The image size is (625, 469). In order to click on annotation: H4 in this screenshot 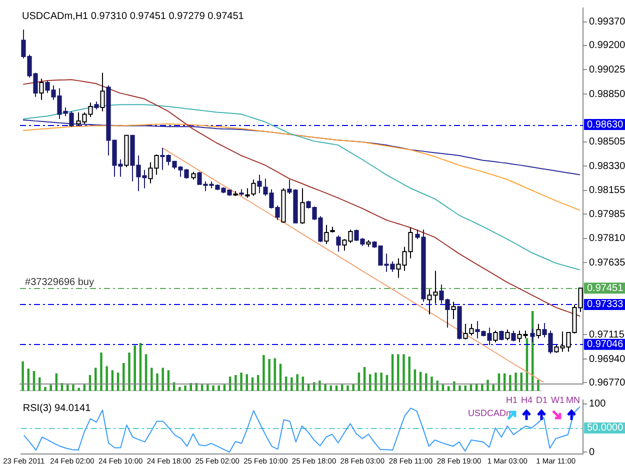, I will do `click(527, 400)`.